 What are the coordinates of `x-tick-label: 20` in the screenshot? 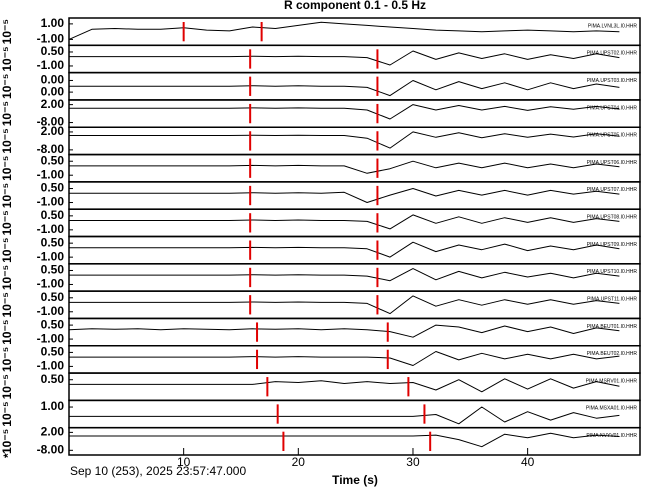 It's located at (299, 462).